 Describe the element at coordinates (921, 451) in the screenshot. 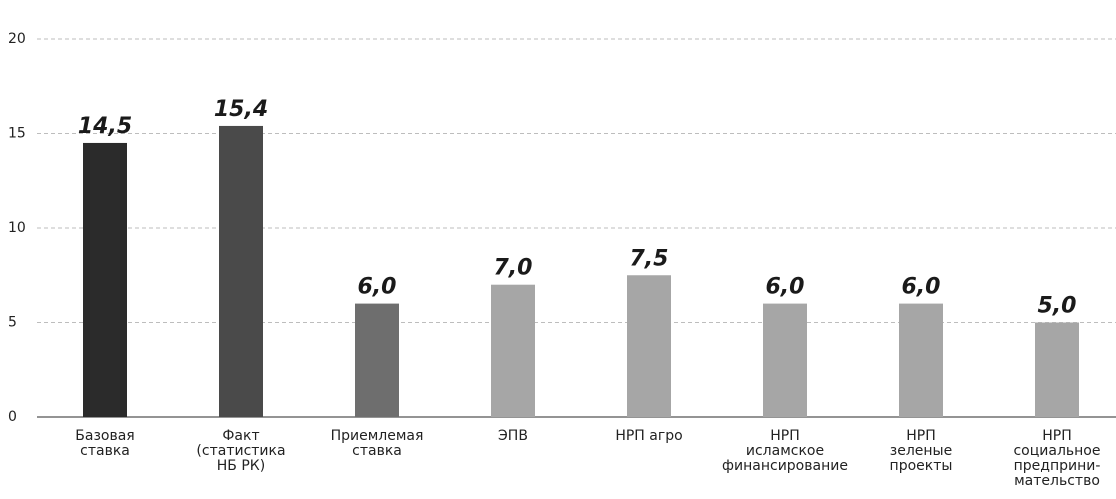

I see `x-tick-label: зеленые` at that location.